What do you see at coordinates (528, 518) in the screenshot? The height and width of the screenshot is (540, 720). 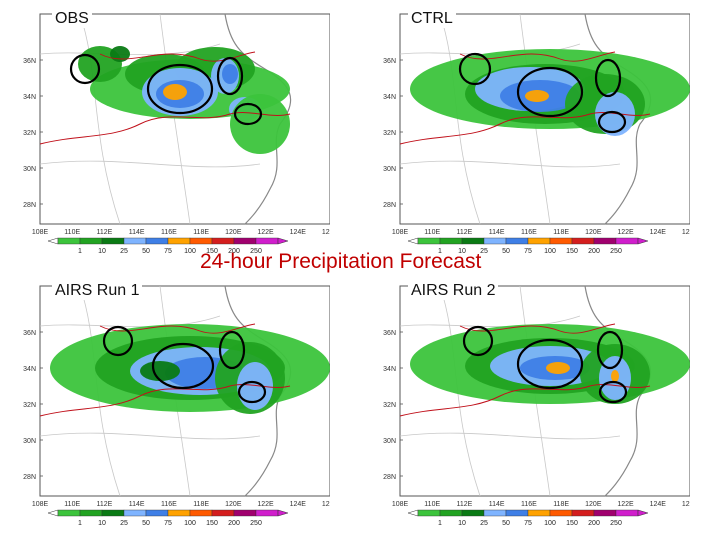 I see `colorbar: 1 10 25 50 75 100 150 200 250` at bounding box center [528, 518].